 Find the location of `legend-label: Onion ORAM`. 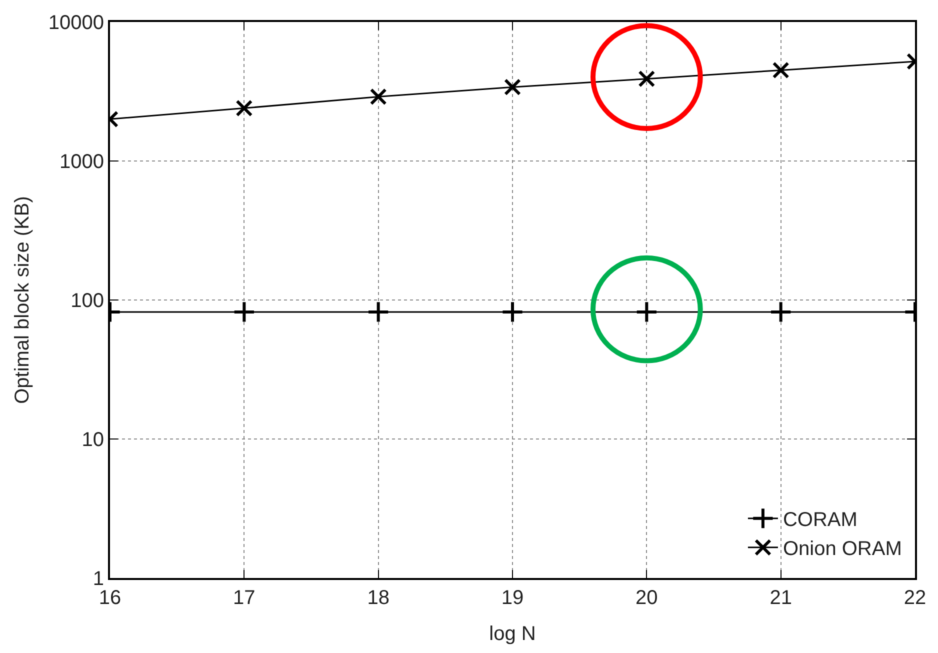

legend-label: Onion ORAM is located at coordinates (842, 549).